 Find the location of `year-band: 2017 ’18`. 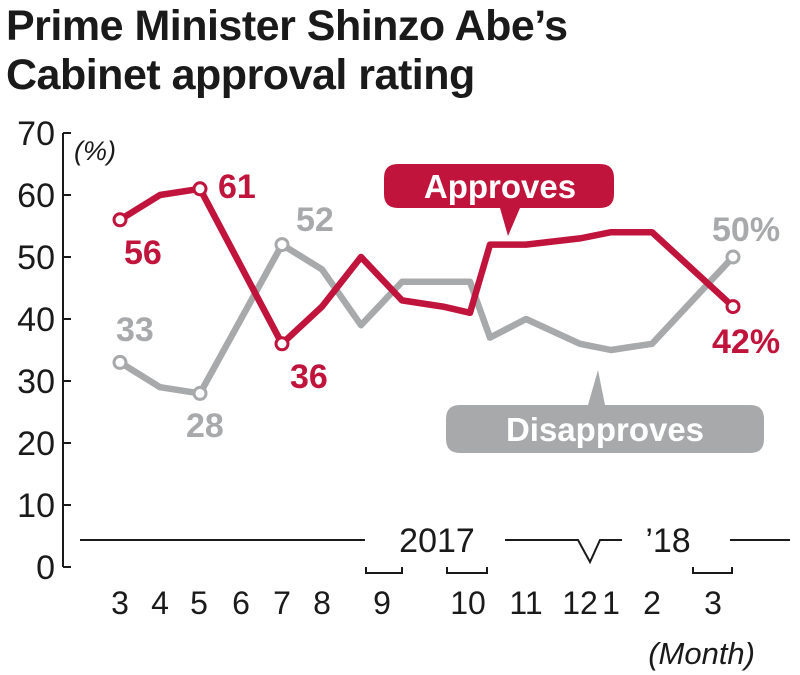

year-band: 2017 ’18 is located at coordinates (435, 543).